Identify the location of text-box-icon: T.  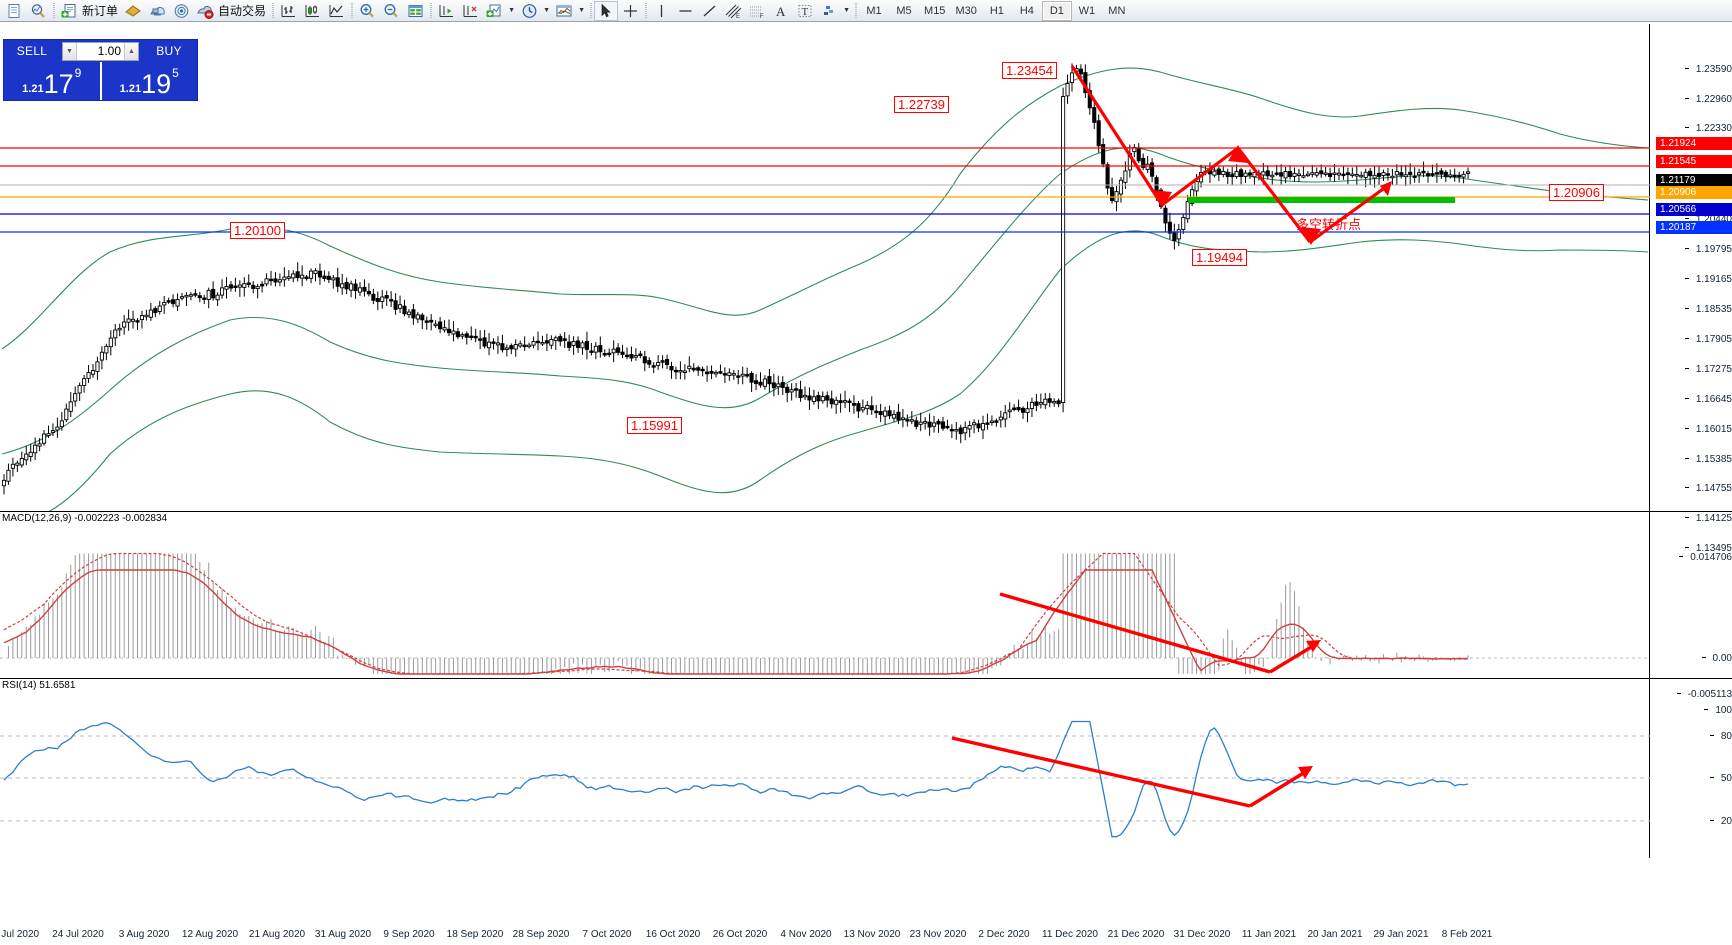
(805, 11).